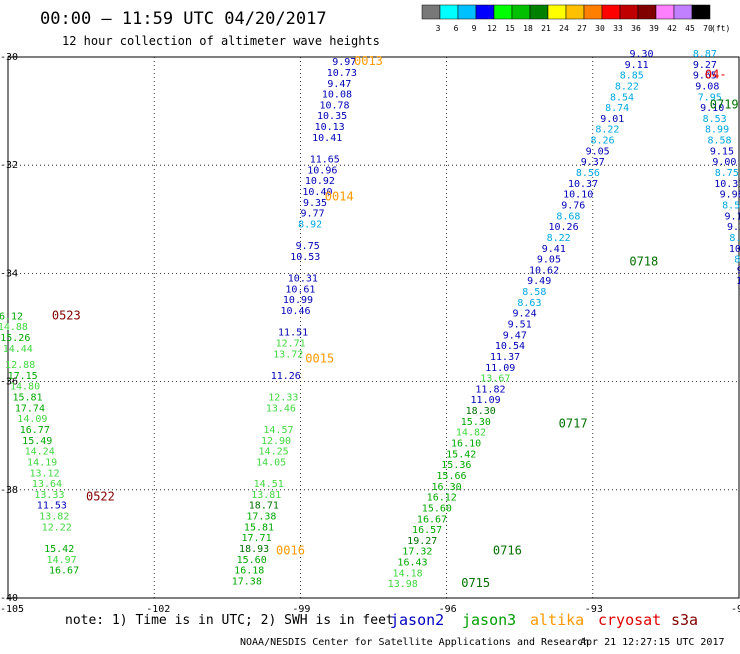  Describe the element at coordinates (30, 408) in the screenshot. I see `swh-value: 17.74` at that location.